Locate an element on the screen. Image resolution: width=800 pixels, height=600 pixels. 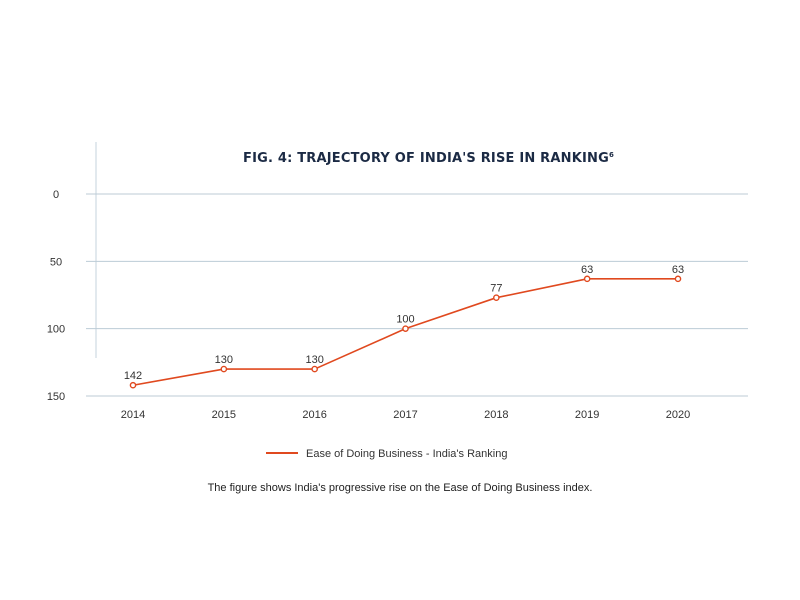
legend: Ease of Doing Business - India's Ranking is located at coordinates (386, 454).